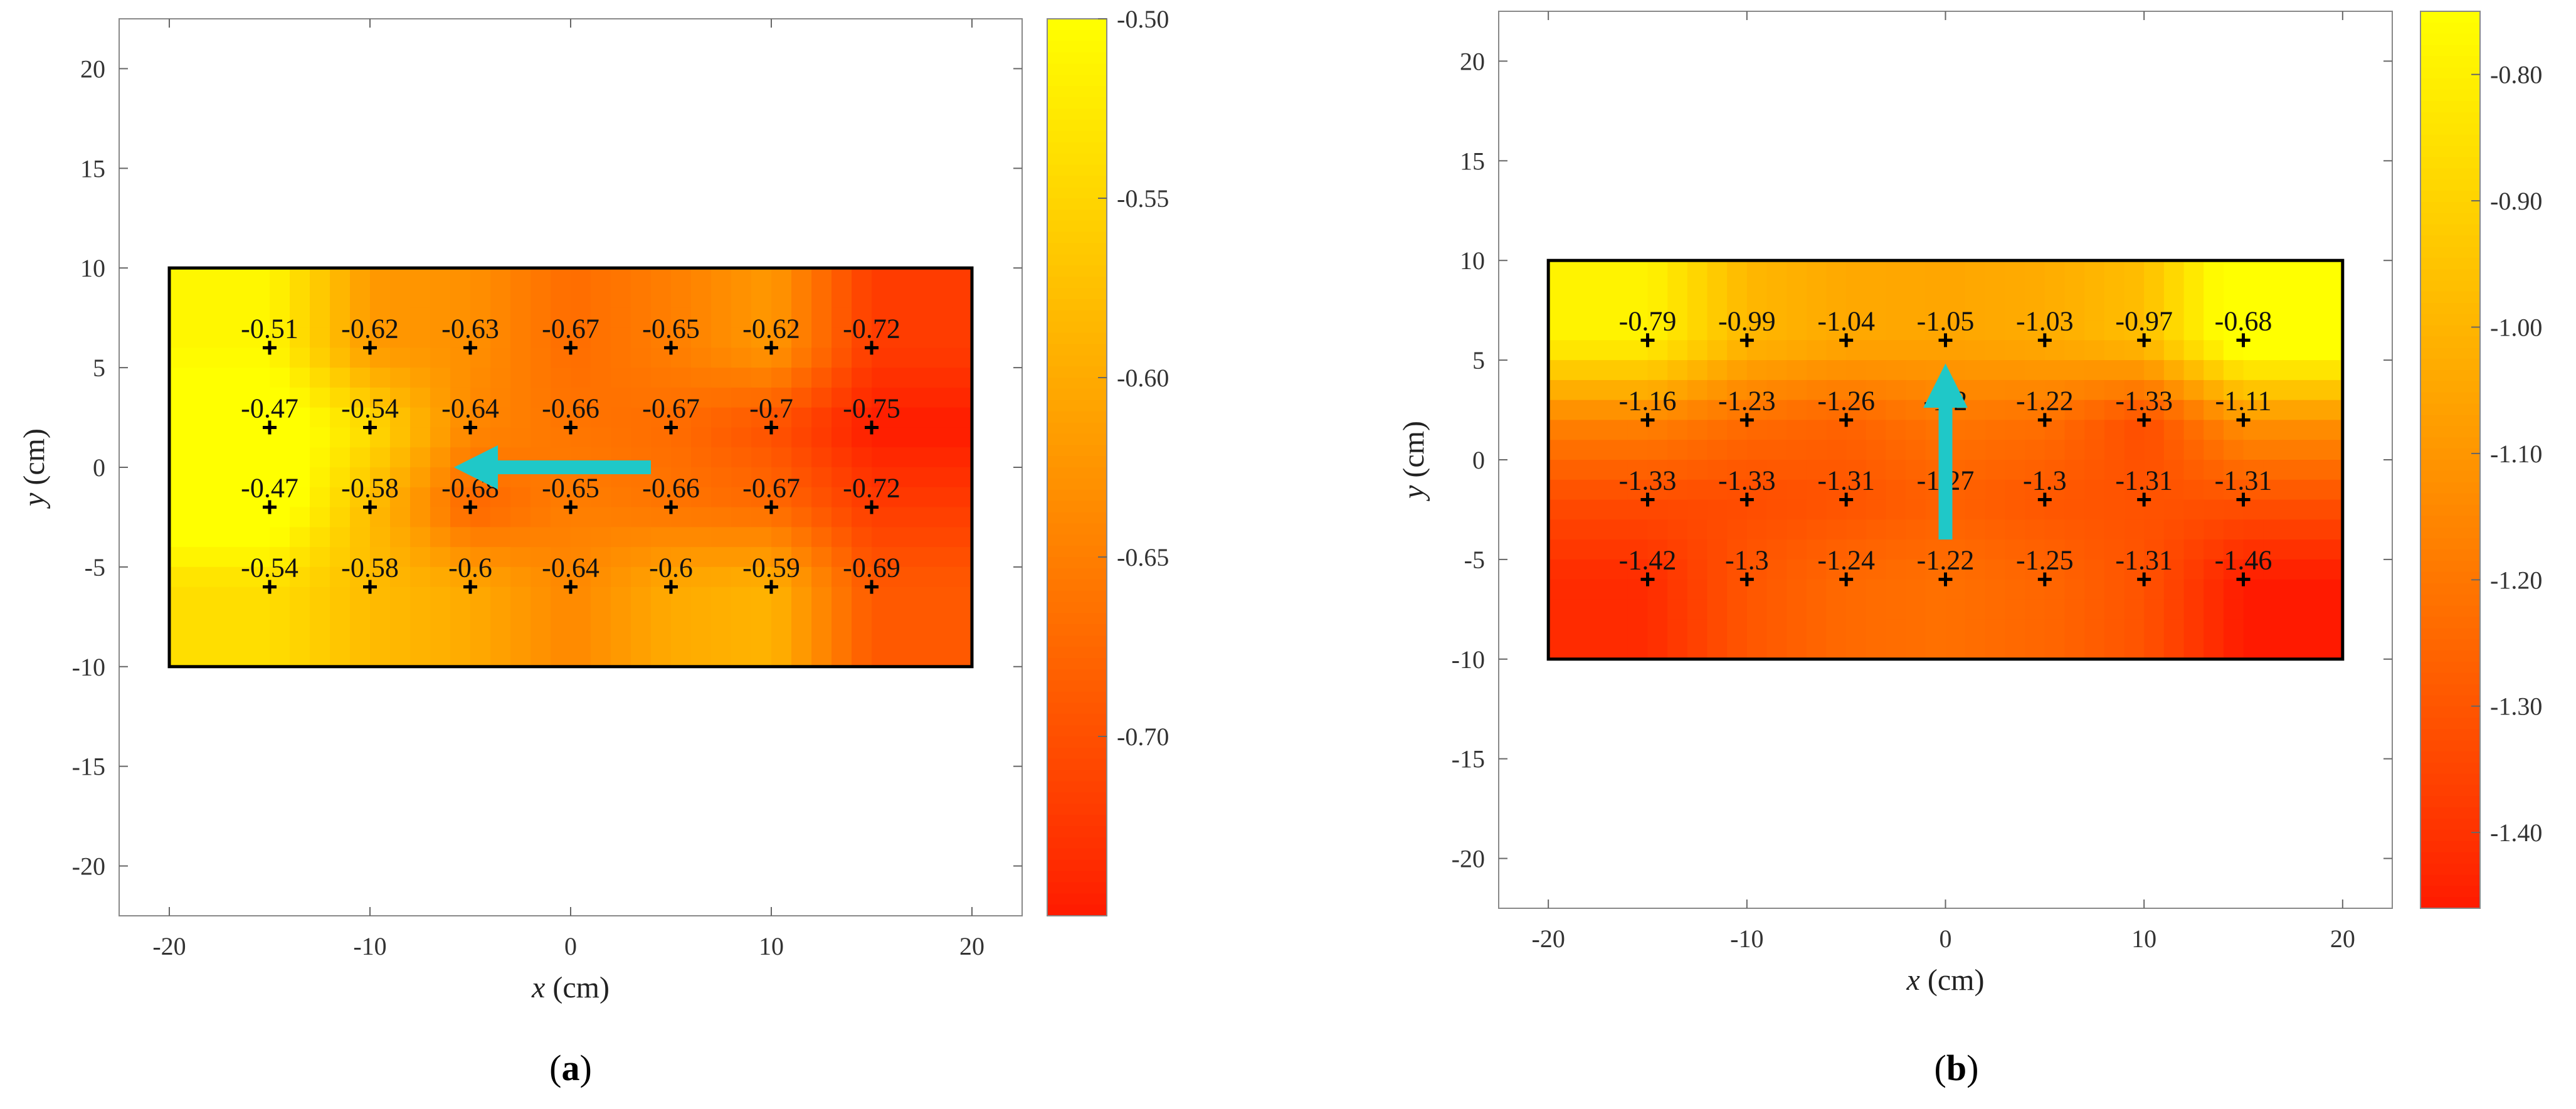 This screenshot has width=2576, height=1109. What do you see at coordinates (1143, 557) in the screenshot?
I see `colorbar-tick-label: -0.65` at bounding box center [1143, 557].